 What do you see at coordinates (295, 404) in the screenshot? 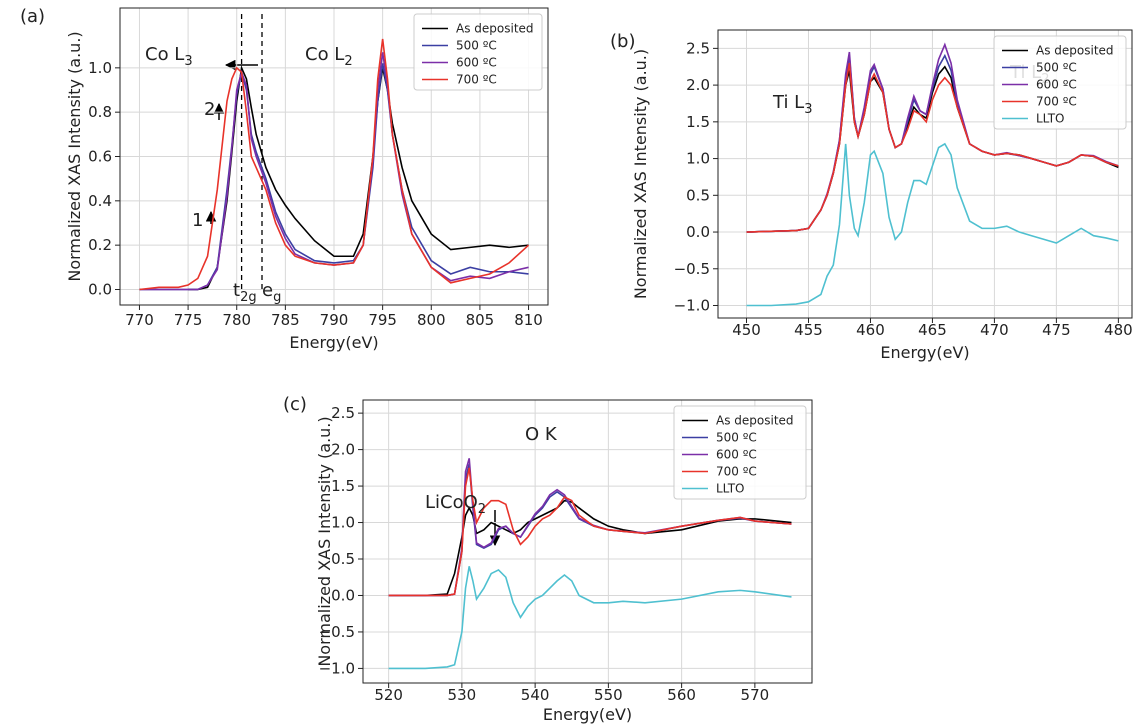
I see `panel-label: (c)` at bounding box center [295, 404].